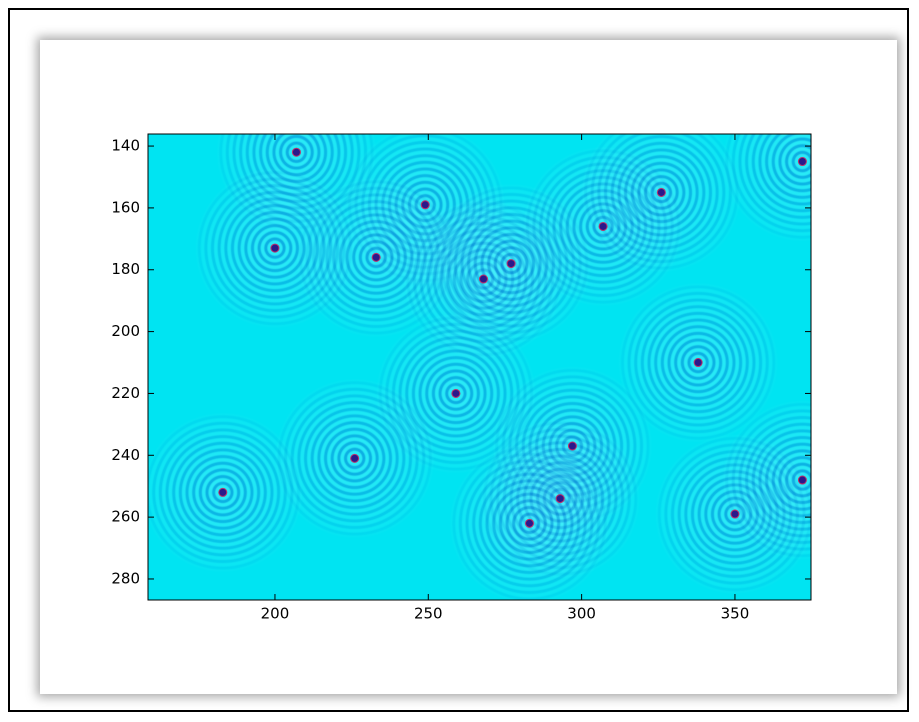 This screenshot has height=722, width=919. What do you see at coordinates (581, 614) in the screenshot?
I see `x-tick-label: 300` at bounding box center [581, 614].